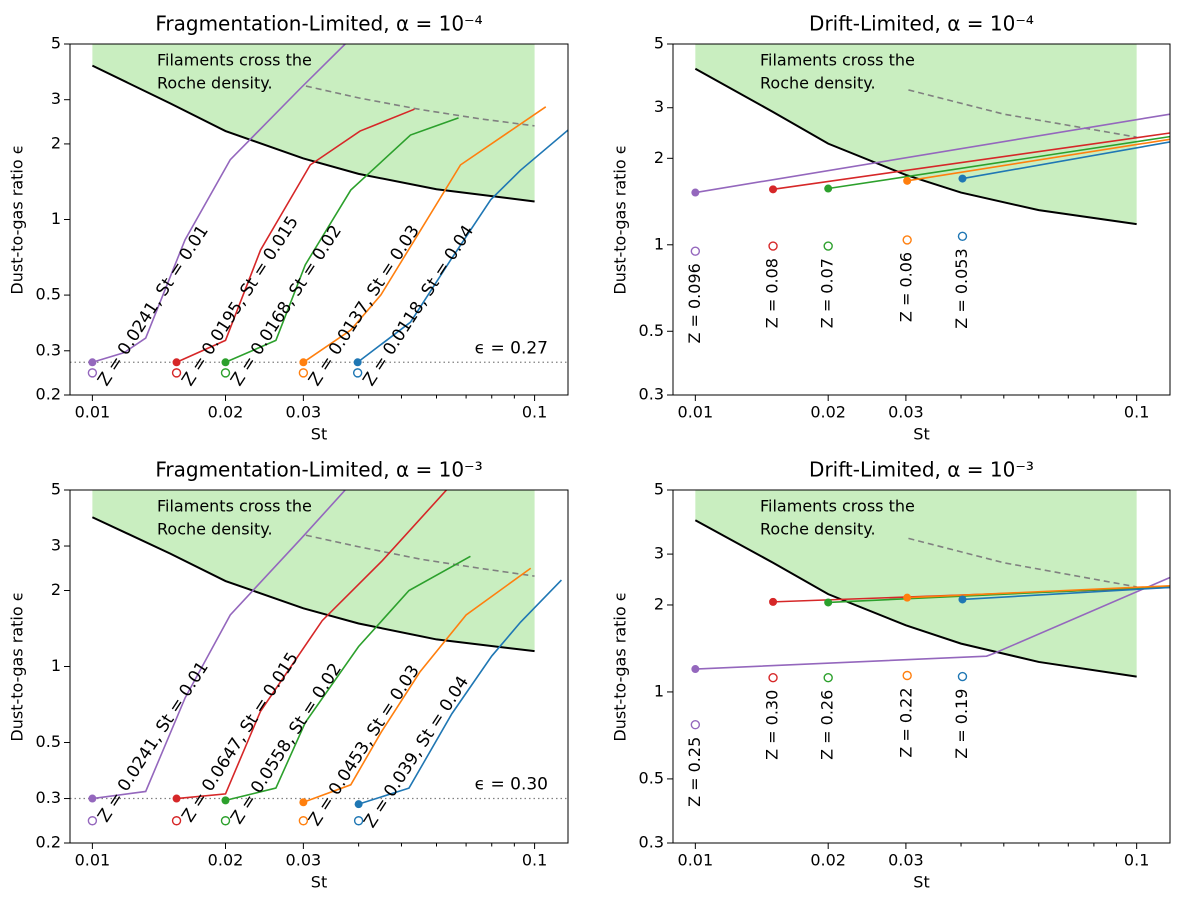  What do you see at coordinates (906, 287) in the screenshot?
I see `series-label: Z = 0.06` at bounding box center [906, 287].